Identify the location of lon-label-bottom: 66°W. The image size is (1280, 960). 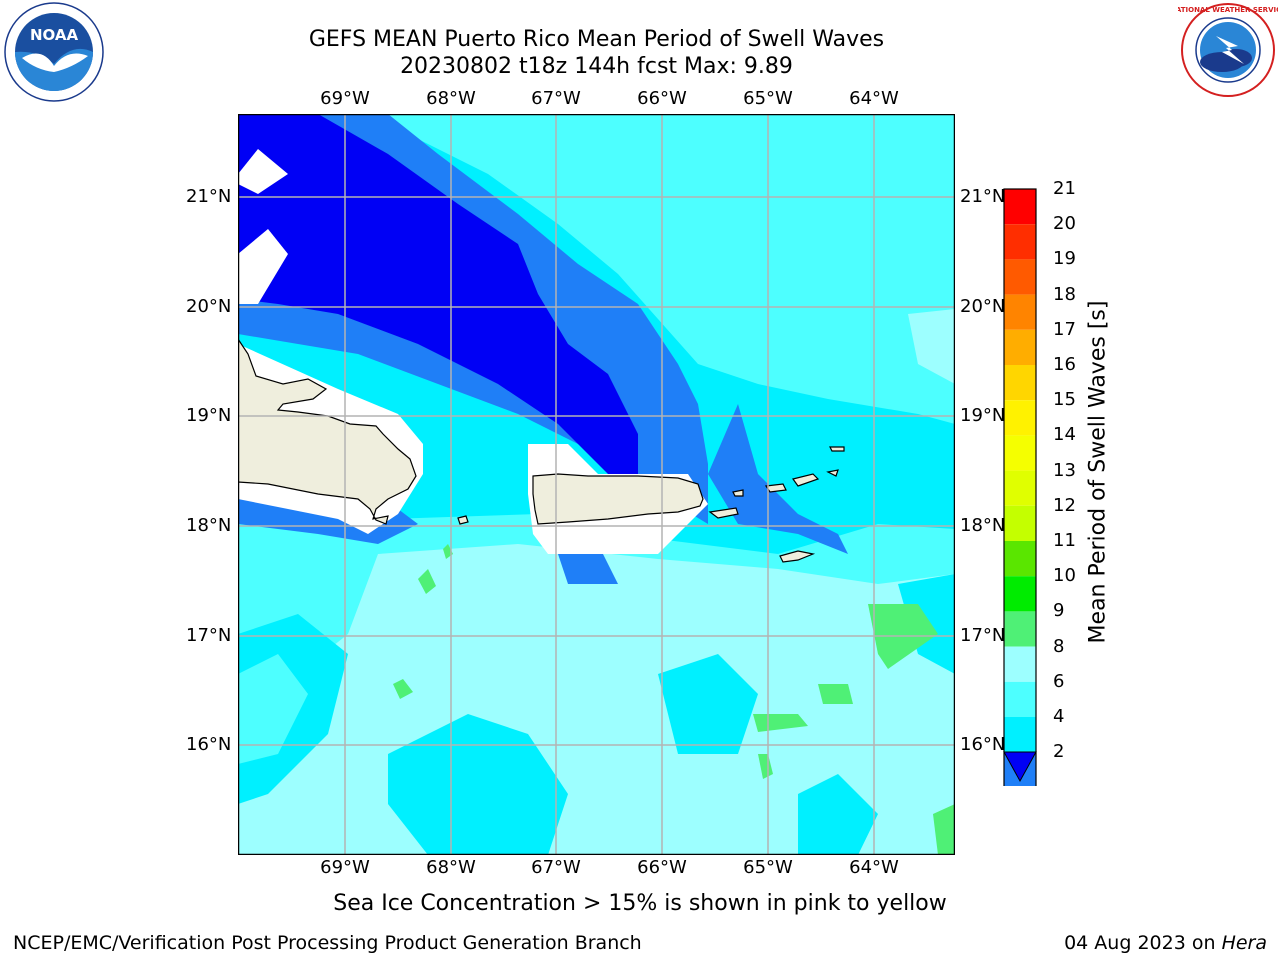
(662, 867).